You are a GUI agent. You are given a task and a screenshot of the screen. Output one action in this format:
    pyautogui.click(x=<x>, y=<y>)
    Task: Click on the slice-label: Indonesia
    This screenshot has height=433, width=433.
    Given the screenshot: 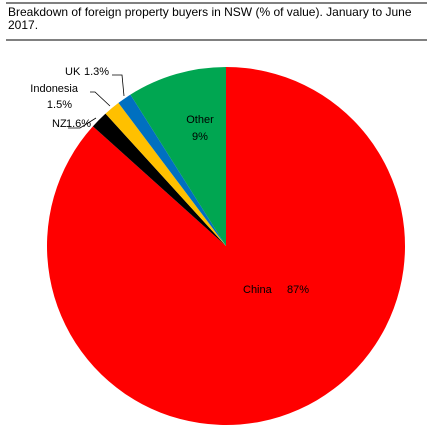 What is the action you would take?
    pyautogui.click(x=54, y=89)
    